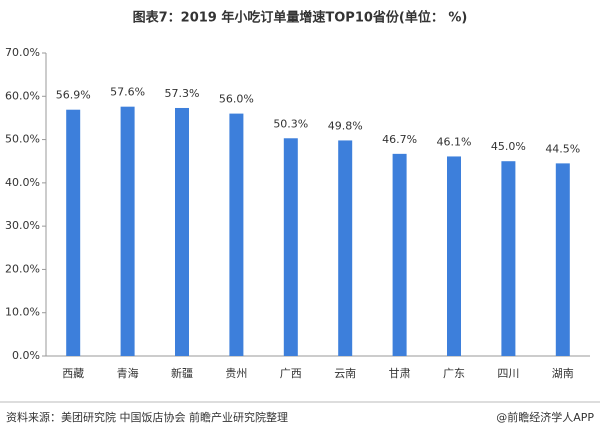  I want to click on y-tick-label: 30.0%, so click(22, 225).